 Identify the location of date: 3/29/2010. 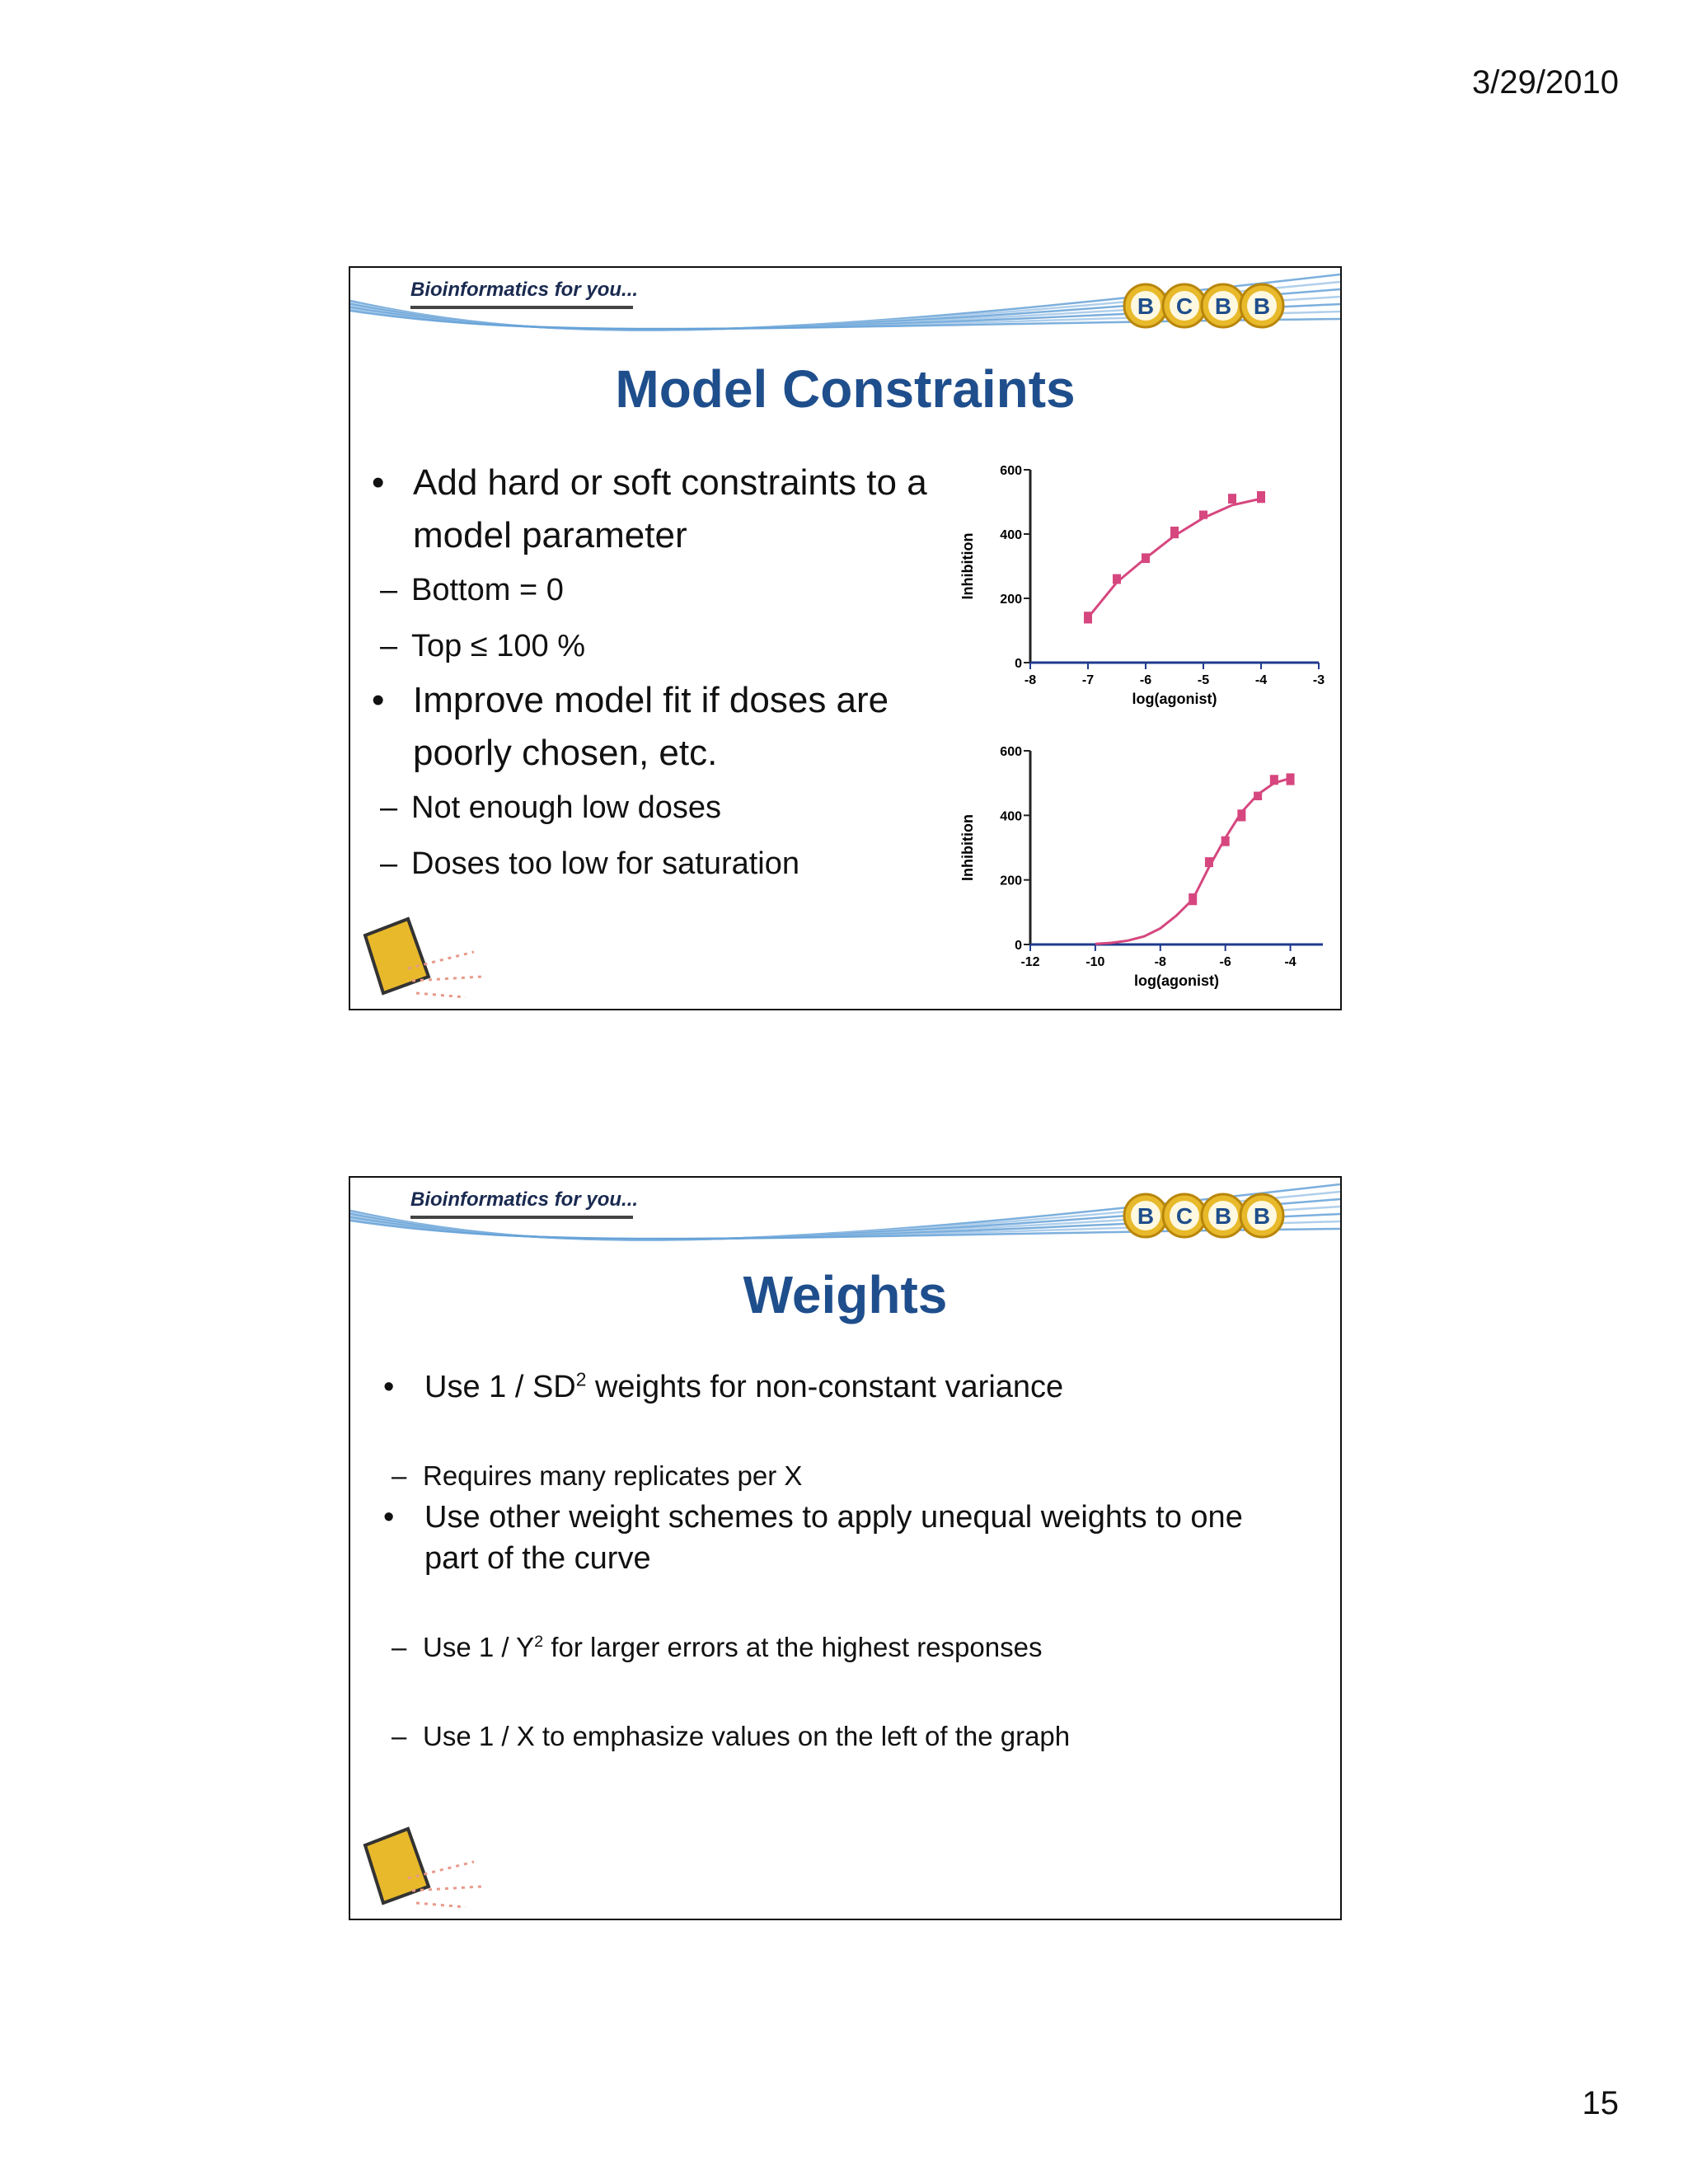
(1545, 82).